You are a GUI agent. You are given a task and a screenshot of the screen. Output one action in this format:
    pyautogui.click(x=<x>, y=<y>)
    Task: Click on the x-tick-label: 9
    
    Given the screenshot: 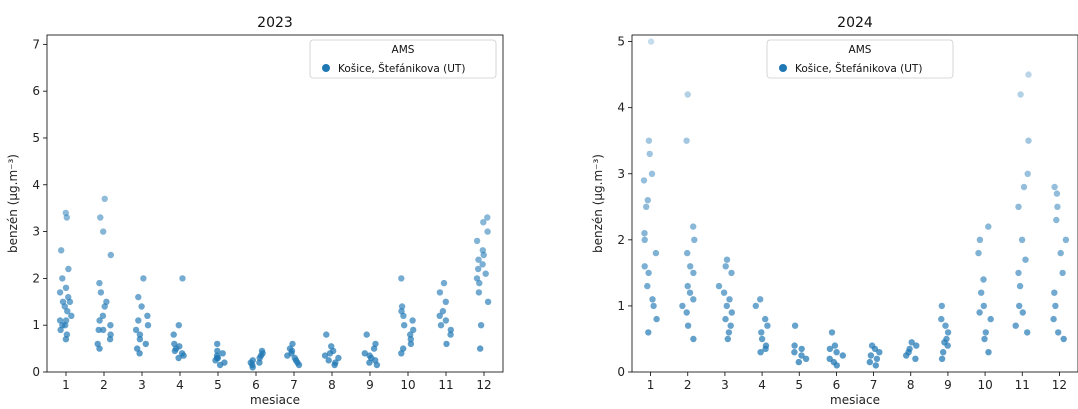 What is the action you would take?
    pyautogui.click(x=948, y=385)
    